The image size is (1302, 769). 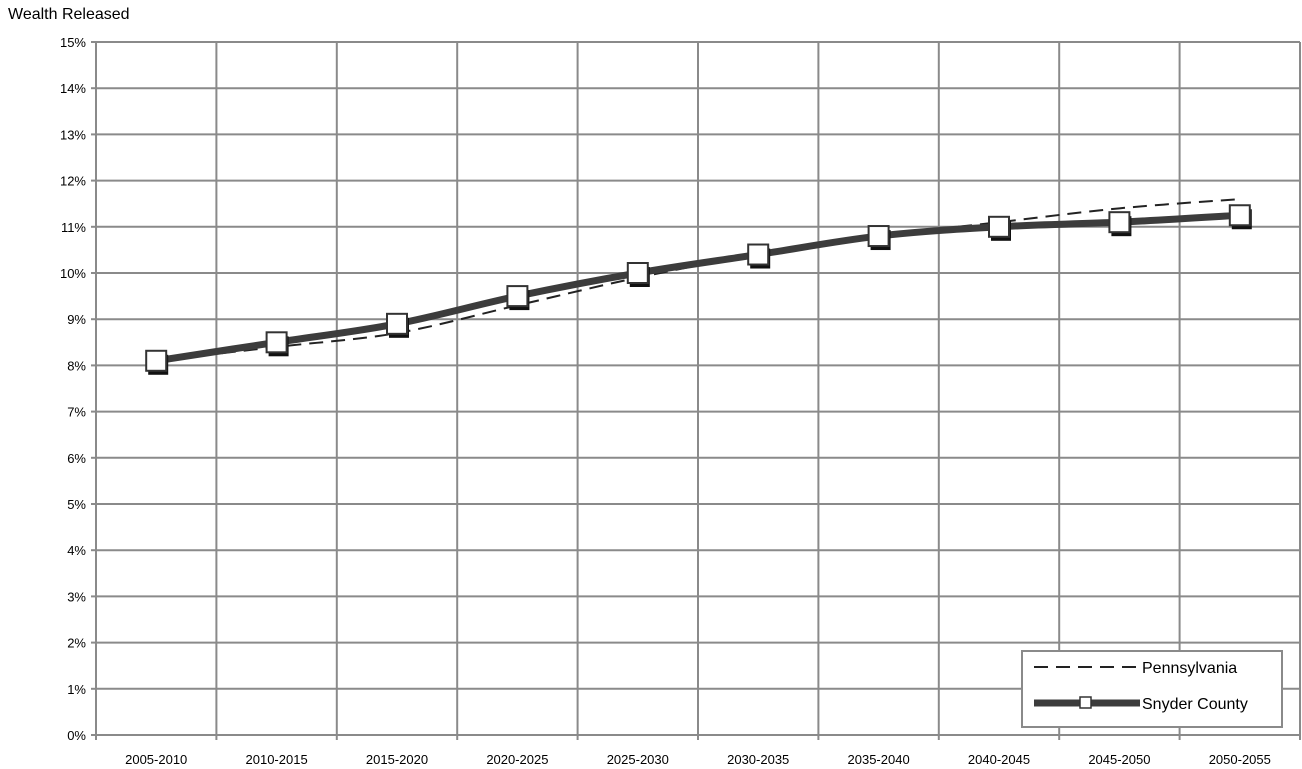 What do you see at coordinates (76, 596) in the screenshot?
I see `y-tick-label: 3%` at bounding box center [76, 596].